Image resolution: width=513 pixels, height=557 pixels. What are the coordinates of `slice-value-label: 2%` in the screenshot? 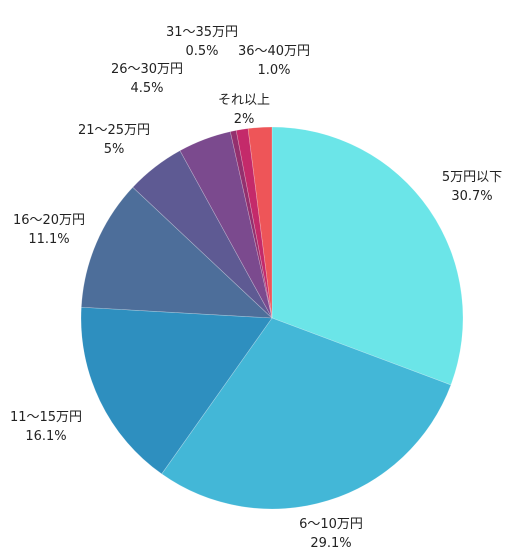 It's located at (244, 119).